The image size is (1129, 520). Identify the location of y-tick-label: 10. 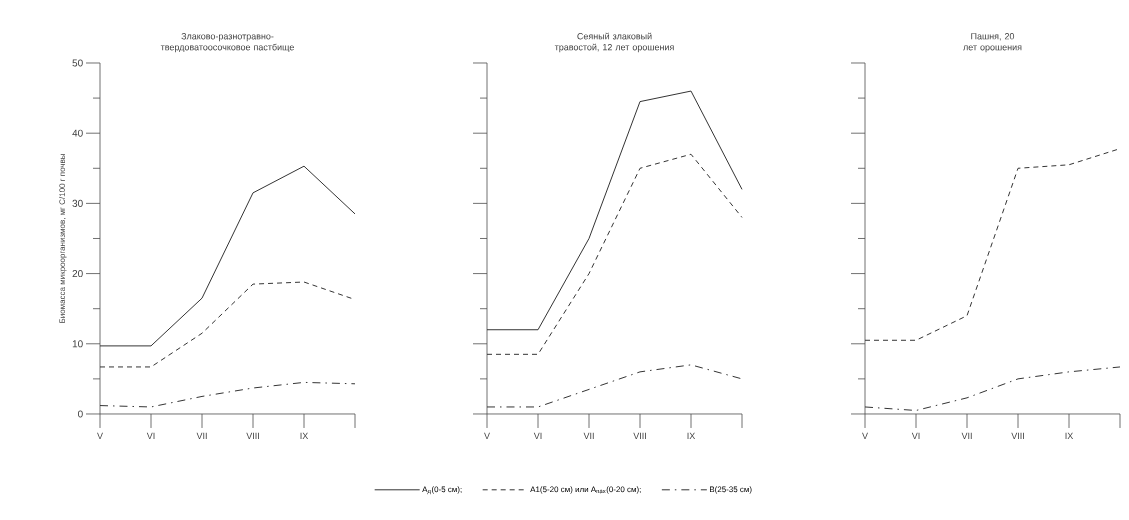
(77, 344).